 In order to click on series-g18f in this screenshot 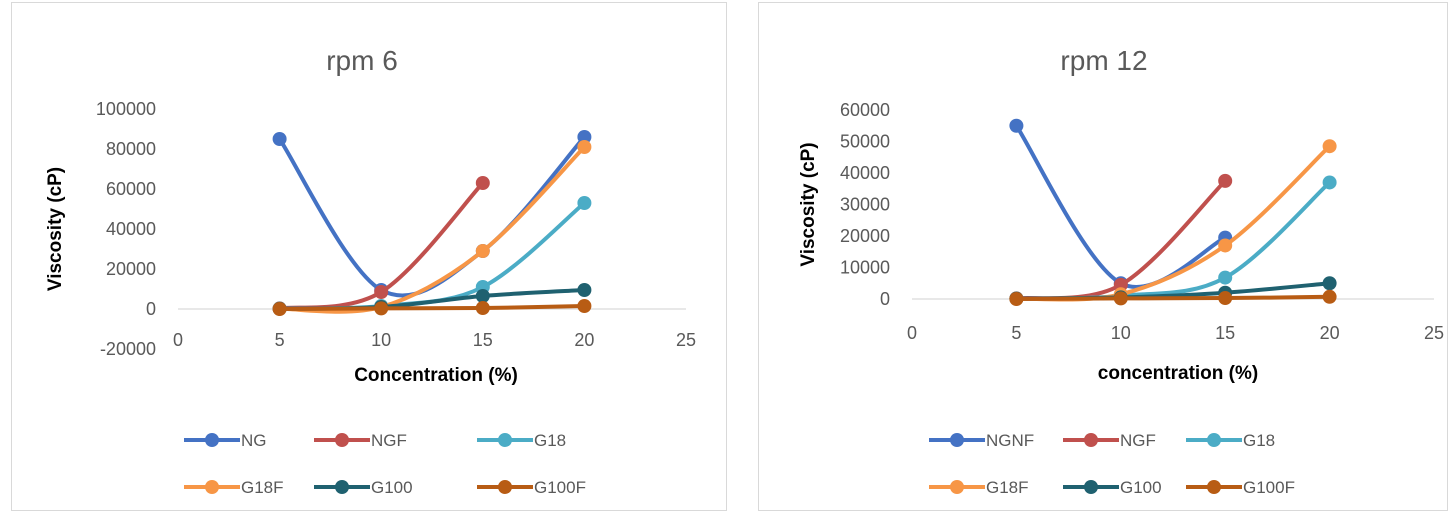, I will do `click(432, 228)`.